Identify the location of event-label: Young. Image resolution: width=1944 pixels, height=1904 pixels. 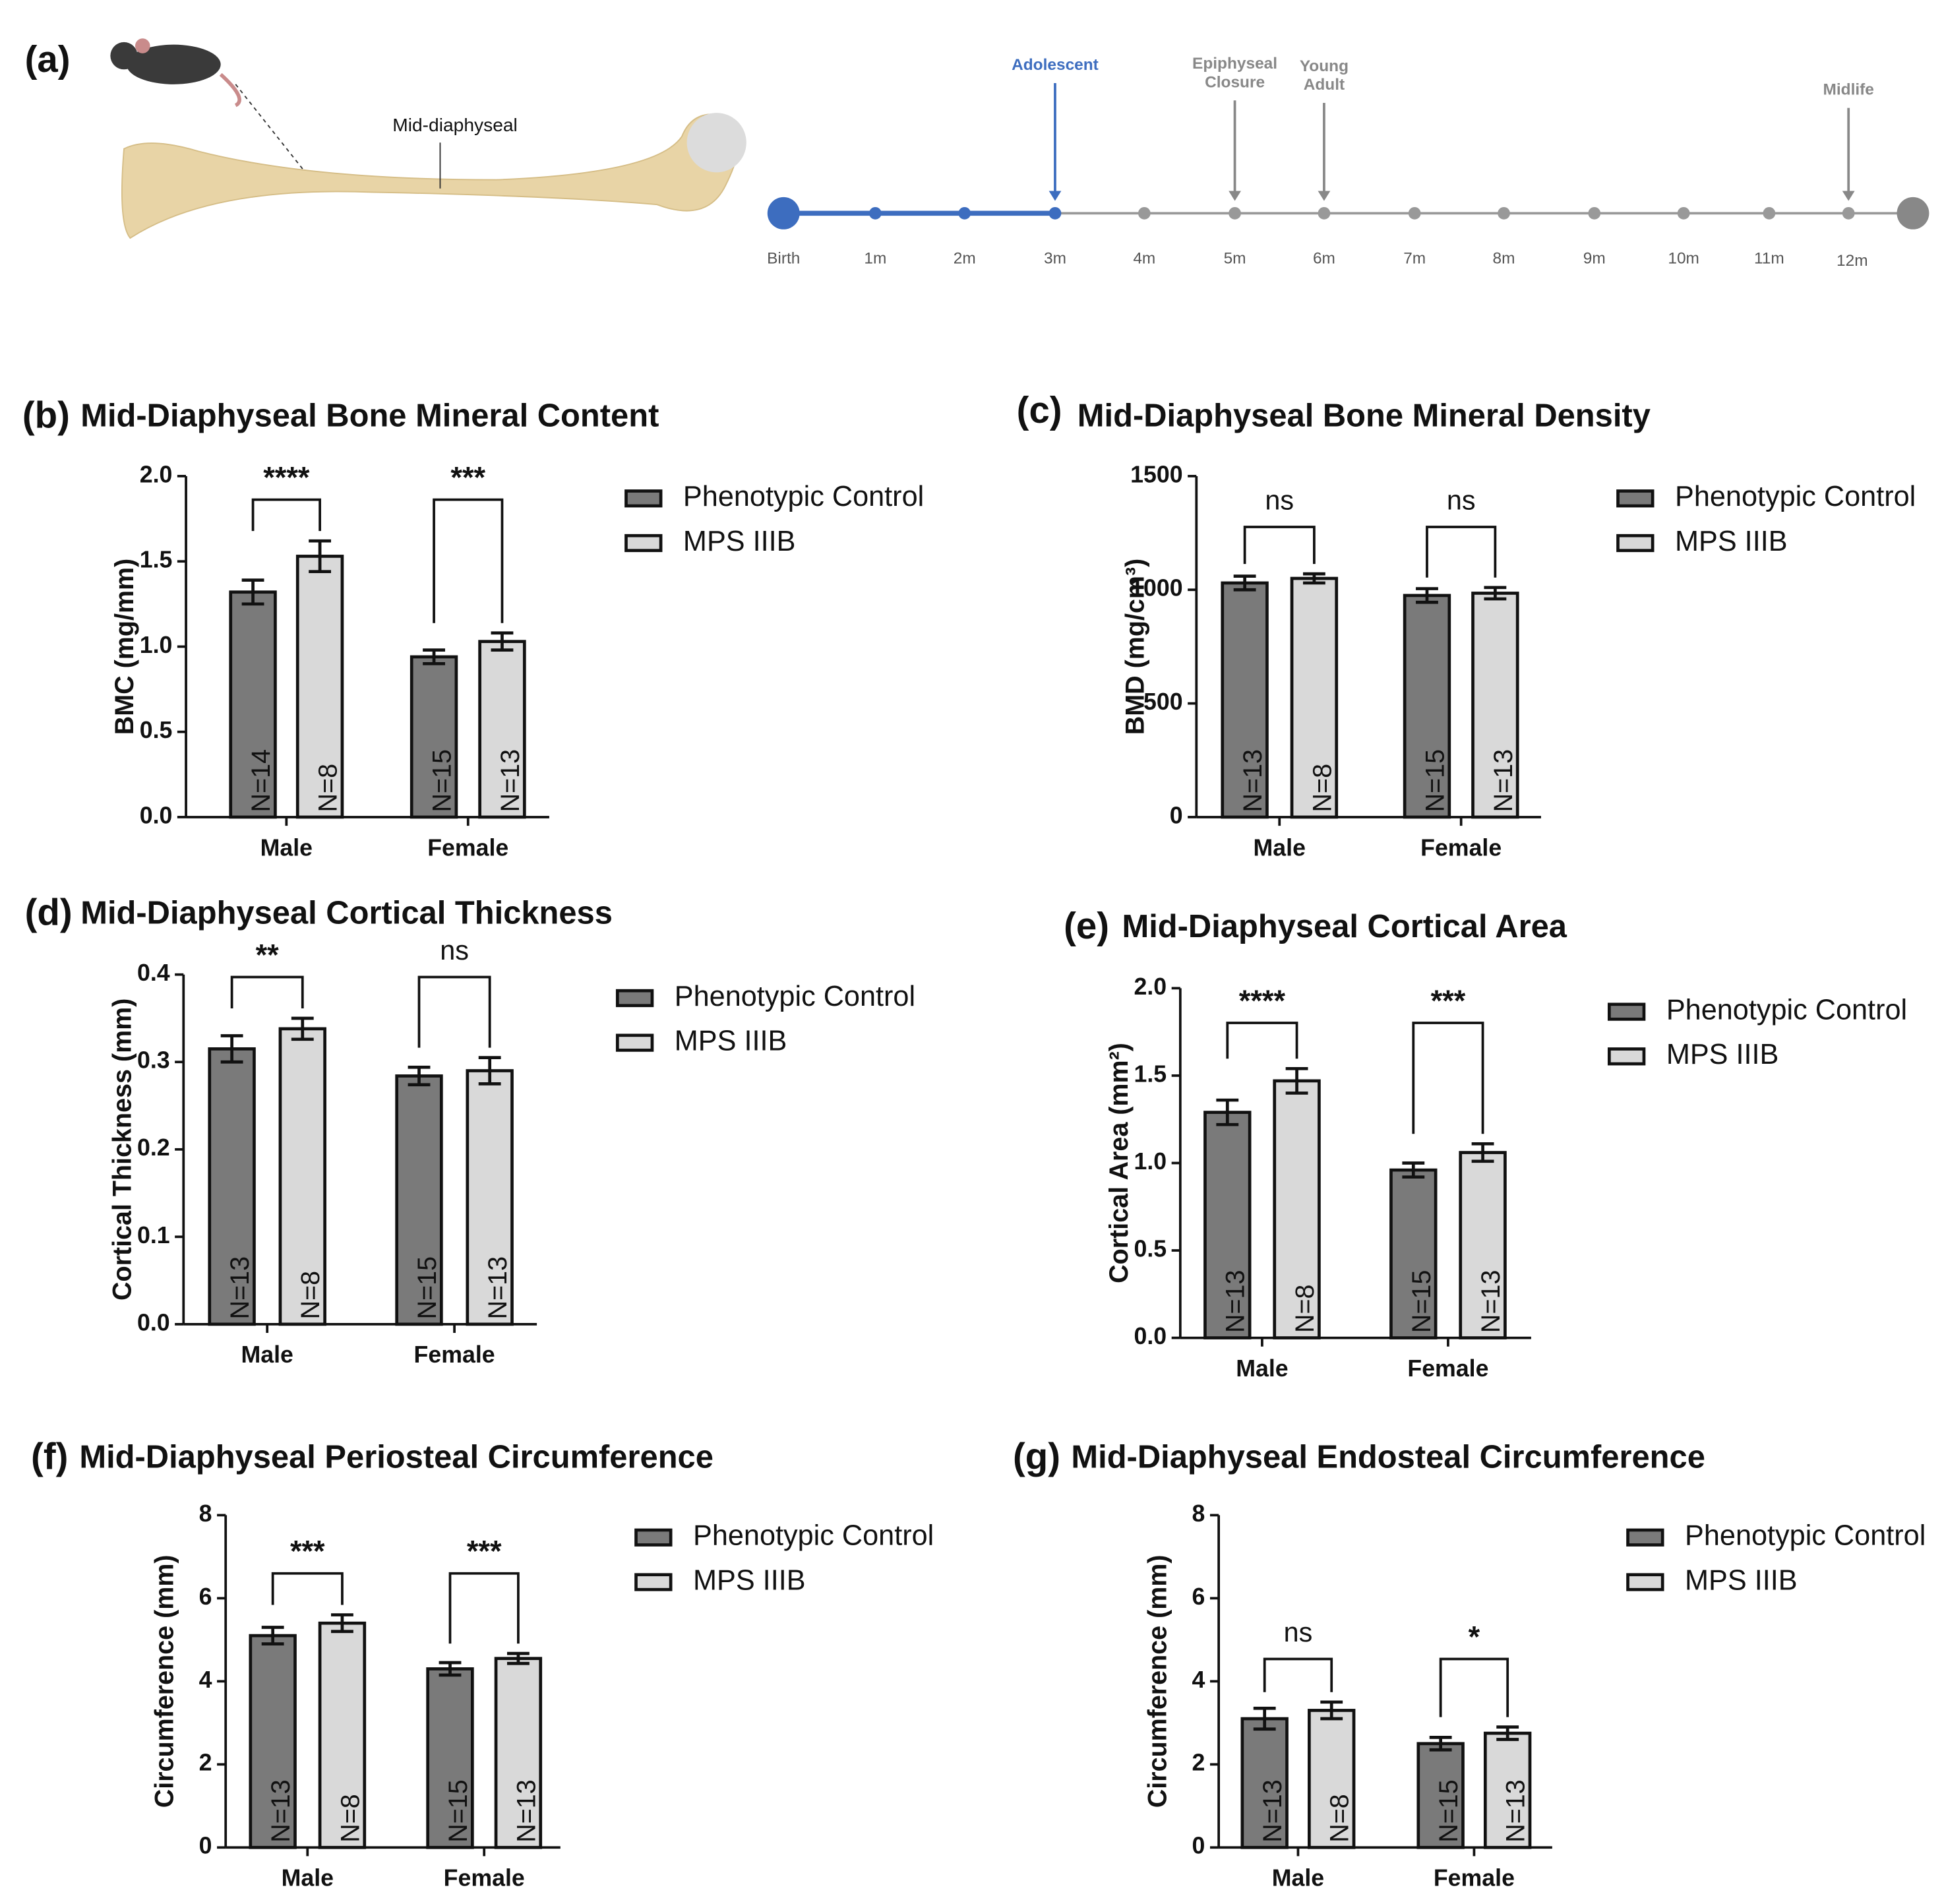
(1324, 66).